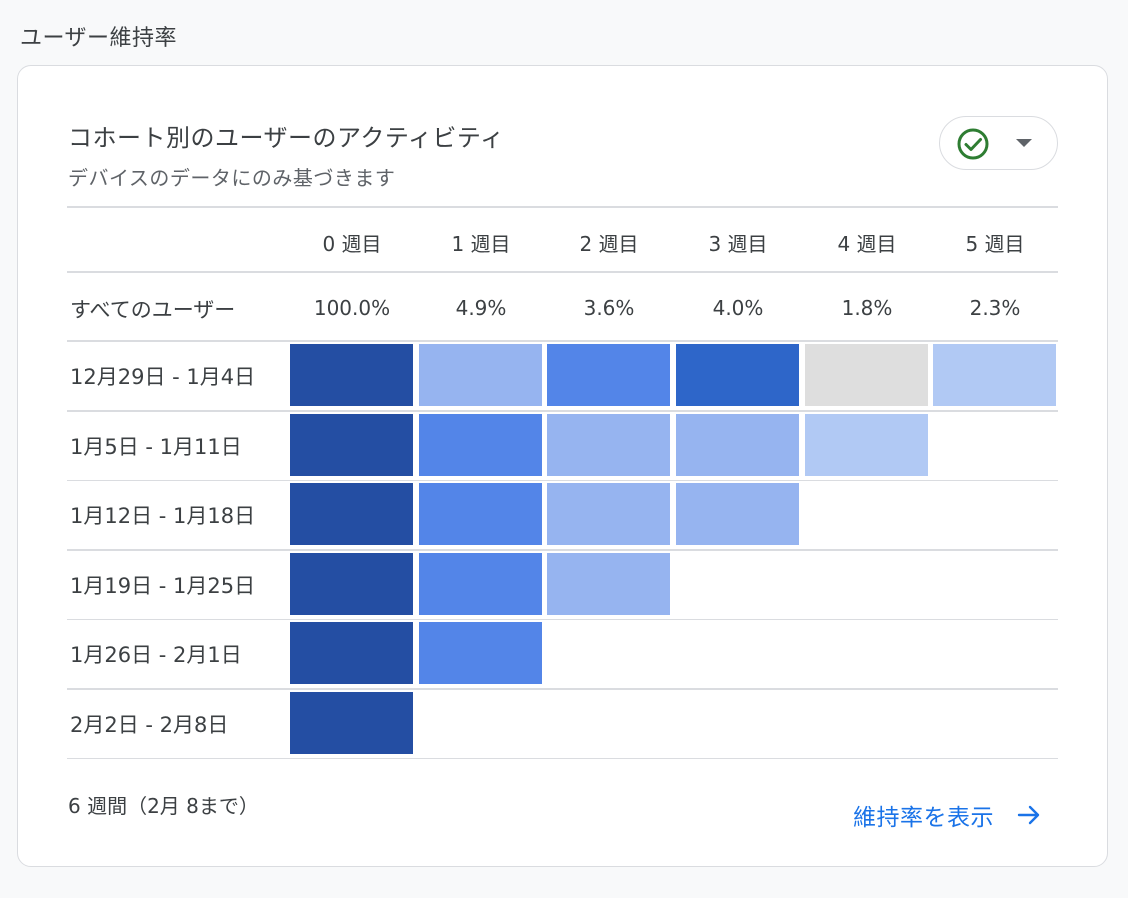 The width and height of the screenshot is (1128, 898). Describe the element at coordinates (352, 308) in the screenshot. I see `all-users-value: 100.0%` at that location.